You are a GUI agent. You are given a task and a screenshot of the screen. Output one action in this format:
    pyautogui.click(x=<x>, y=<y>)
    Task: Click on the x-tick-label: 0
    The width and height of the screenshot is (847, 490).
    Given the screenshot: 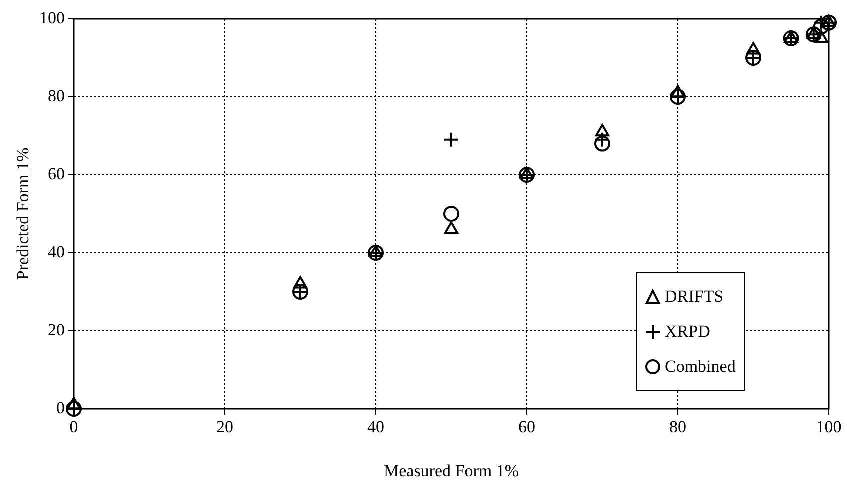 What is the action you would take?
    pyautogui.click(x=74, y=427)
    